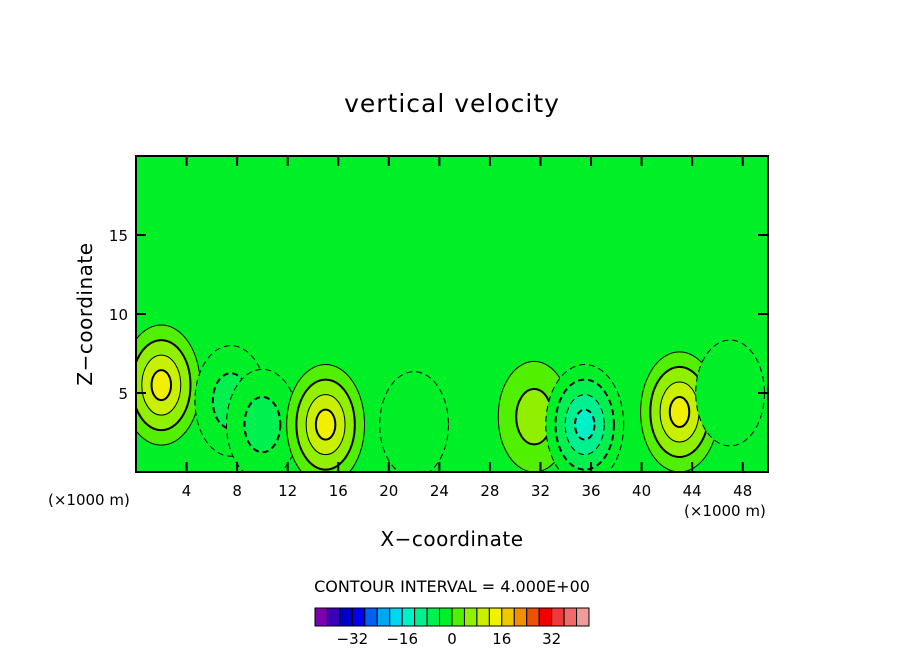 The width and height of the screenshot is (904, 654). What do you see at coordinates (452, 639) in the screenshot?
I see `colorbar-tick-label: 0` at bounding box center [452, 639].